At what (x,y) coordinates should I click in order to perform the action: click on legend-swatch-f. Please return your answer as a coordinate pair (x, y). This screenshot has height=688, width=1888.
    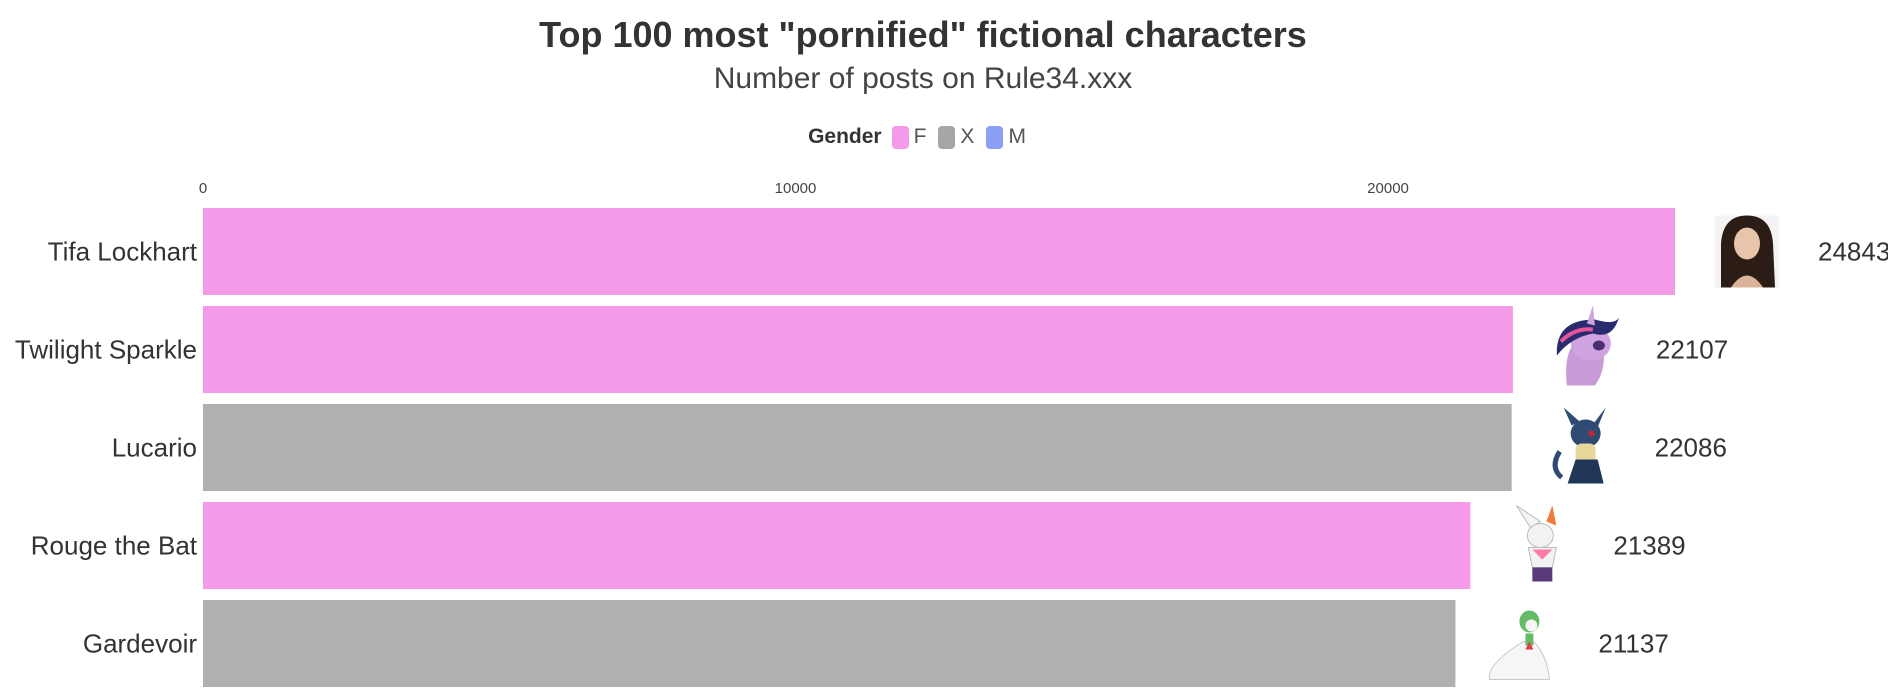
    Looking at the image, I should click on (900, 137).